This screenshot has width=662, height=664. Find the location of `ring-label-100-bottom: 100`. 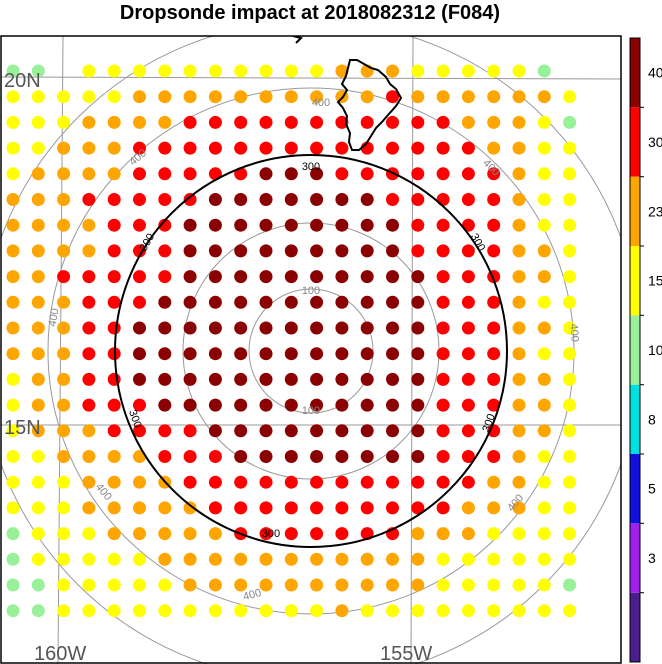

ring-label-100-bottom: 100 is located at coordinates (311, 411).